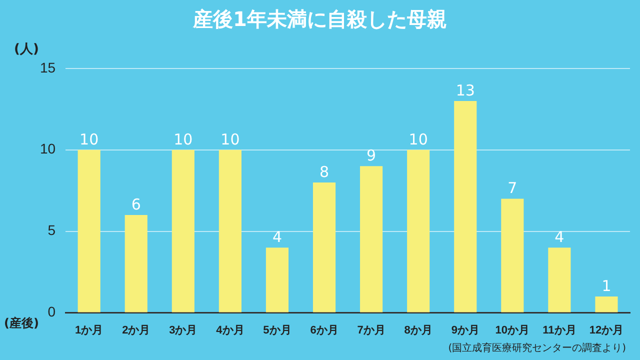 This screenshot has height=360, width=640. What do you see at coordinates (136, 204) in the screenshot?
I see `data-label: 6` at bounding box center [136, 204].